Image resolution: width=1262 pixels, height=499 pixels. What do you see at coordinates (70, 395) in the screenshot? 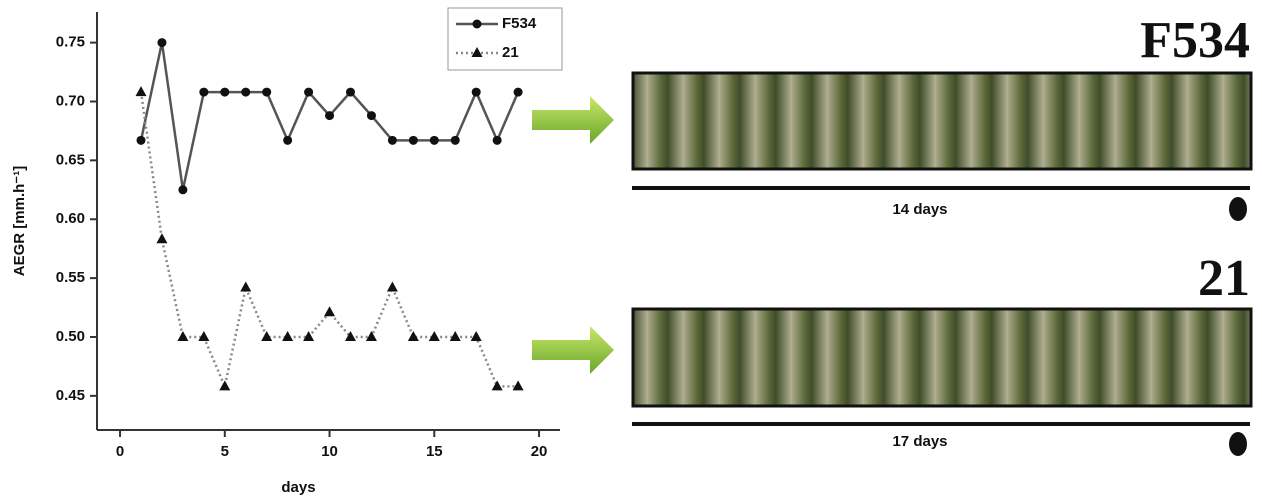
I see `y-tick-label: 0.45` at bounding box center [70, 395].